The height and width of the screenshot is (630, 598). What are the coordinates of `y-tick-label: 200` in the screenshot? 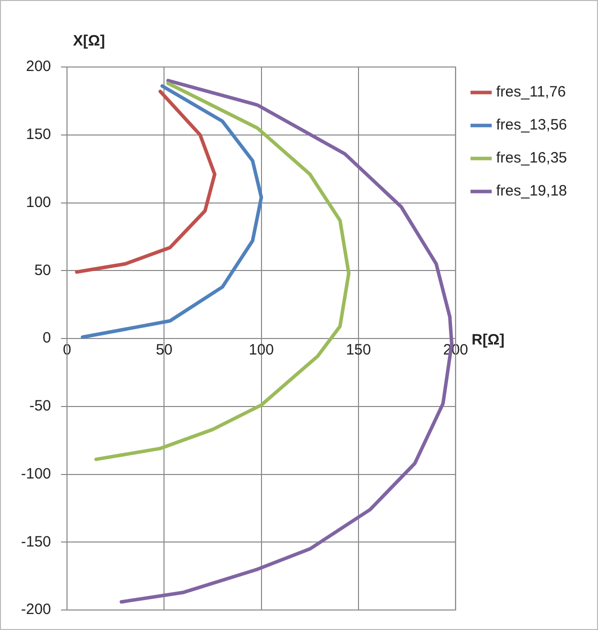 It's located at (39, 67).